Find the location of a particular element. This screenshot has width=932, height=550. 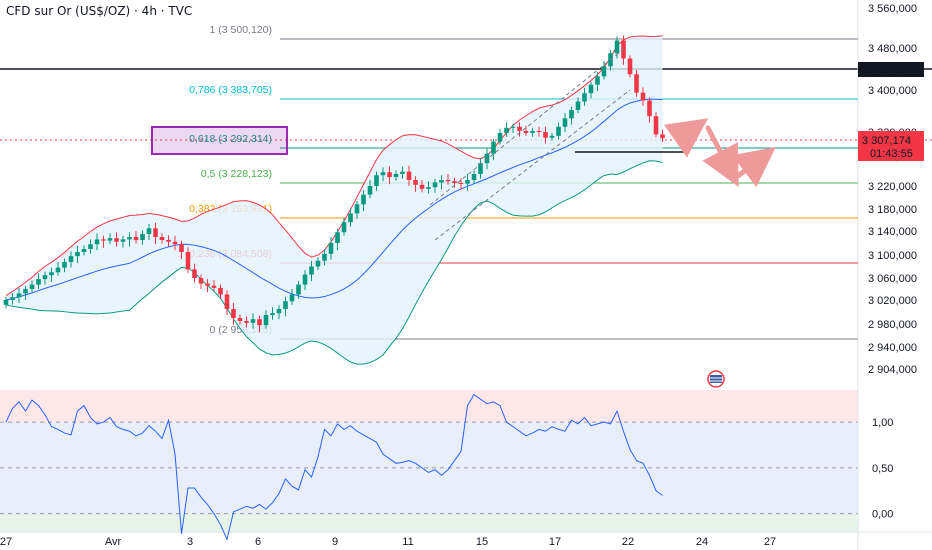

price-tick-label: 3 480,000 is located at coordinates (892, 49).